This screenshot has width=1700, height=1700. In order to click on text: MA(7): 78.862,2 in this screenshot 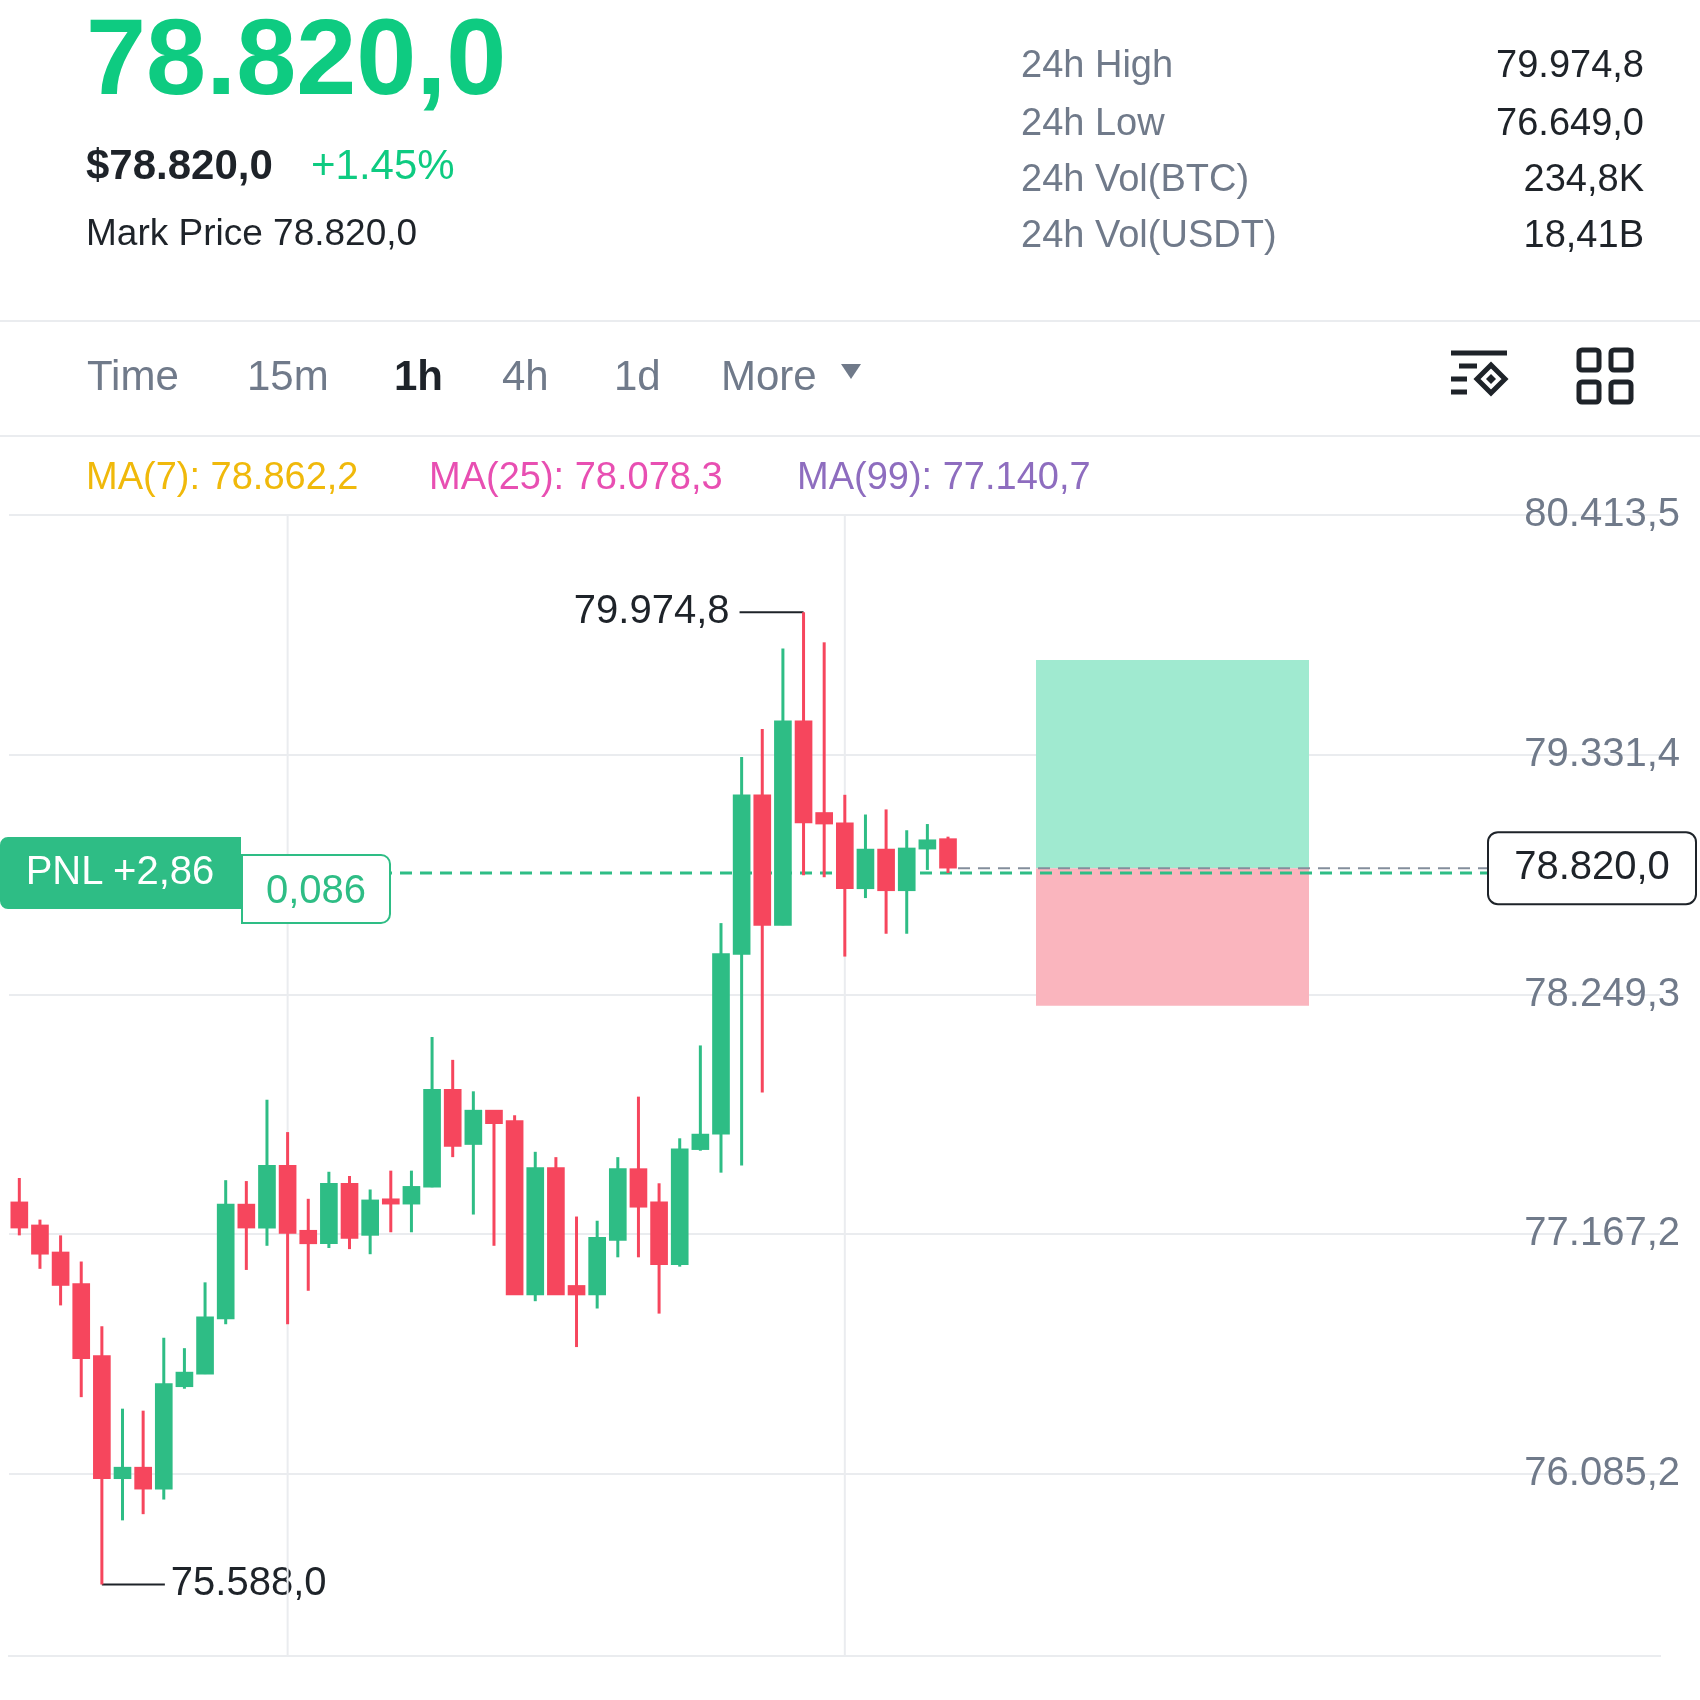, I will do `click(222, 476)`.